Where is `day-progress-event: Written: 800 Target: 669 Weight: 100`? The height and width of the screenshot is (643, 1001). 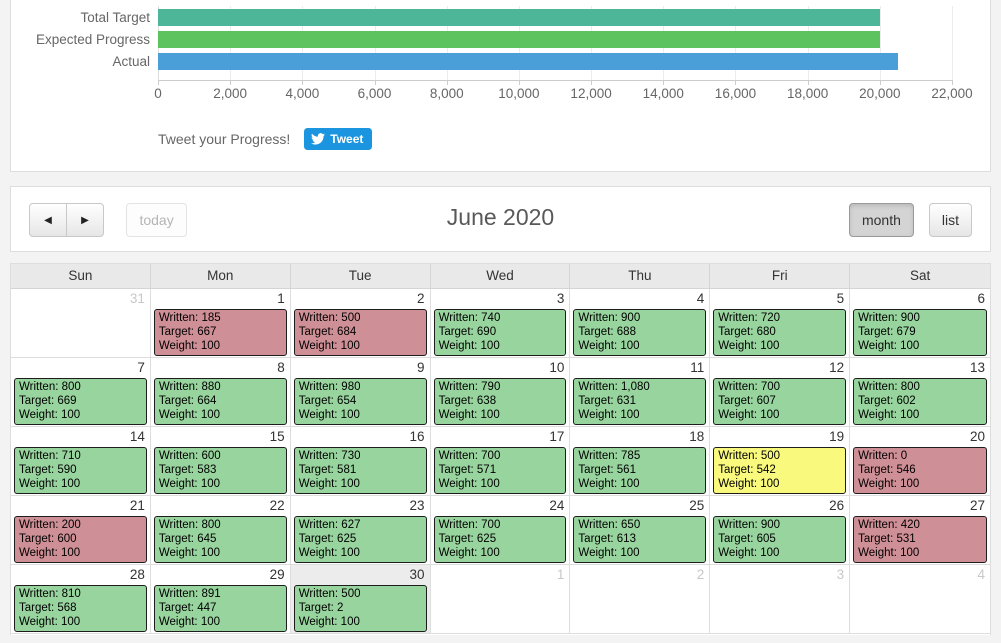 day-progress-event: Written: 800 Target: 669 Weight: 100 is located at coordinates (80, 401).